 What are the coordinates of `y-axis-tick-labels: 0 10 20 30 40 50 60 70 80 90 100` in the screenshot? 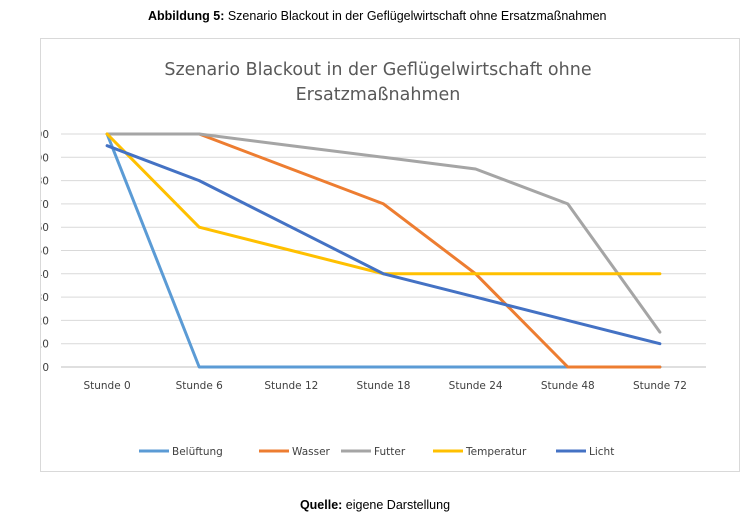 It's located at (39, 251).